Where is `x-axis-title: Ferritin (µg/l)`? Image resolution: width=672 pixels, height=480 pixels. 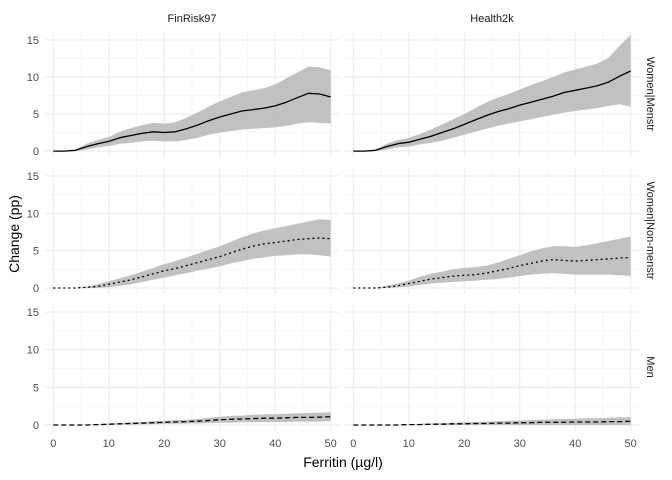
x-axis-title: Ferritin (µg/l) is located at coordinates (343, 462).